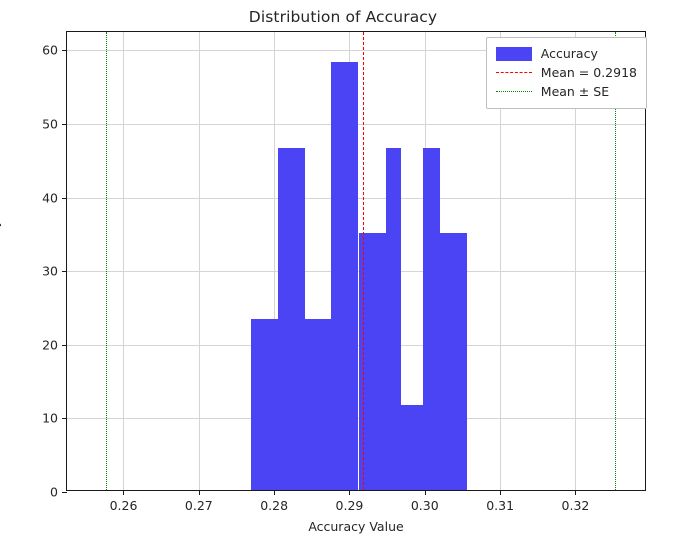  I want to click on y-axis-tick-label: 60, so click(50, 50).